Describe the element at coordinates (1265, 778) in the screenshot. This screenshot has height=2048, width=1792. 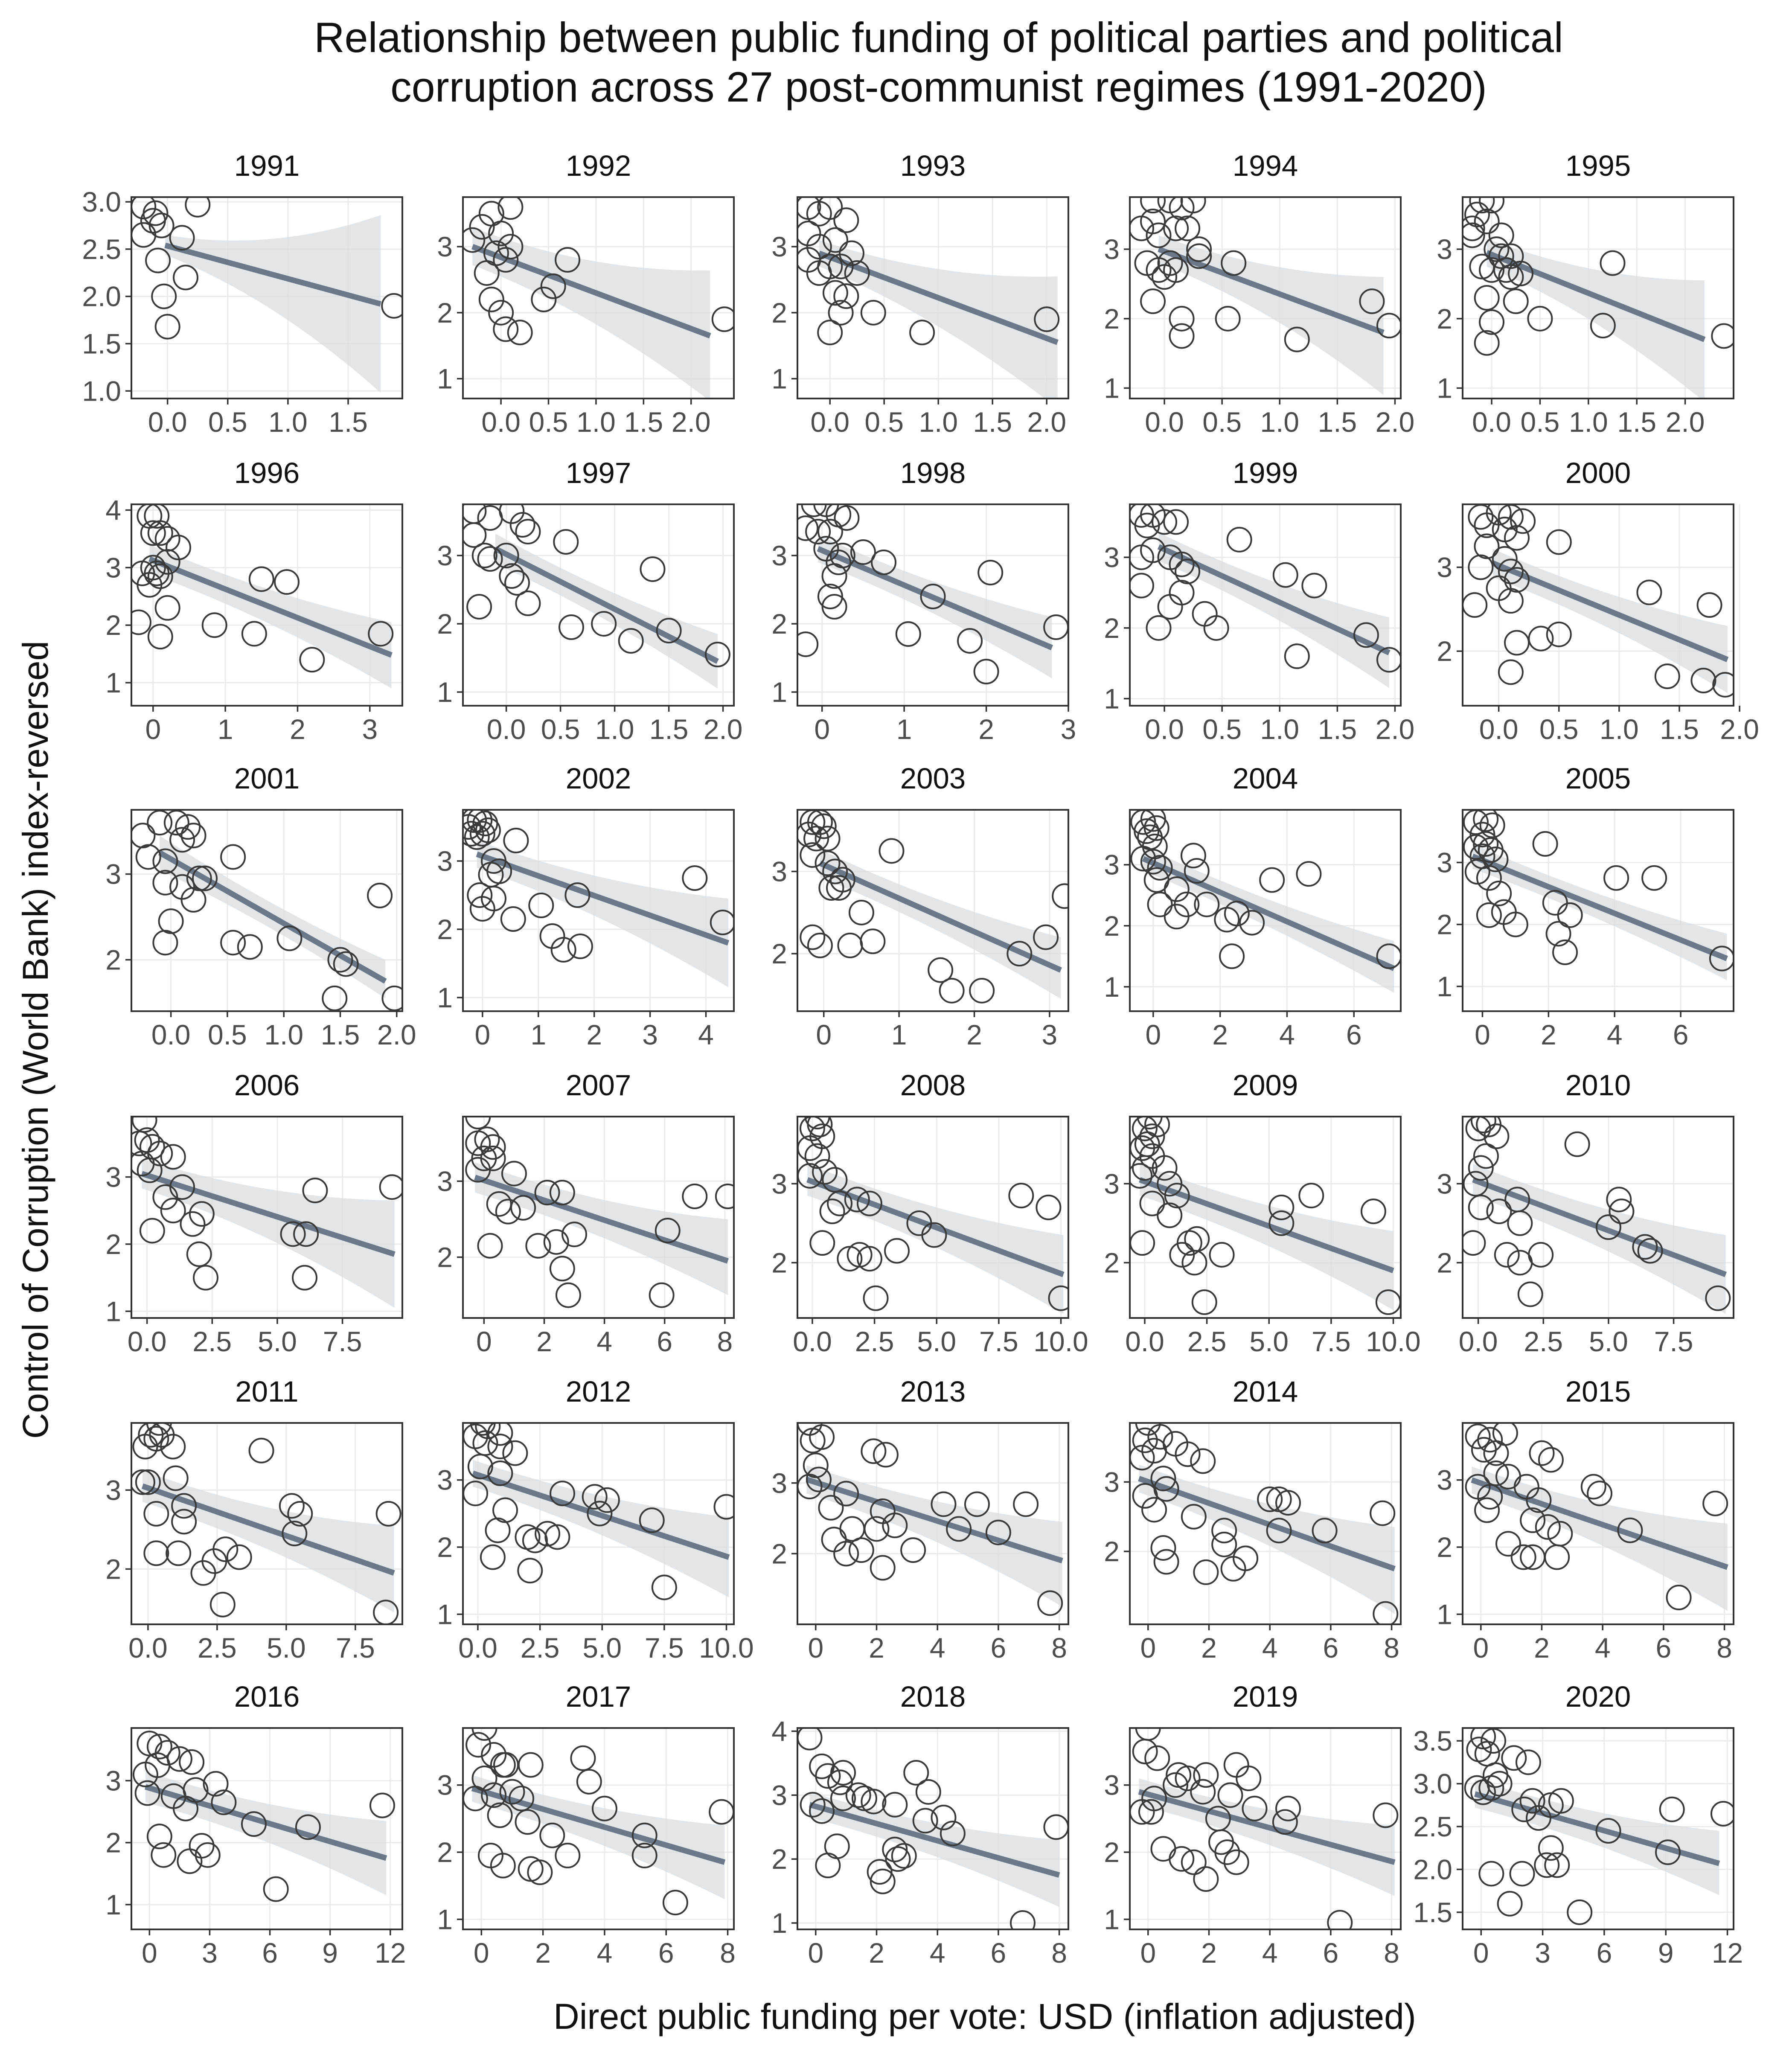
I see `panel-title: 2004` at that location.